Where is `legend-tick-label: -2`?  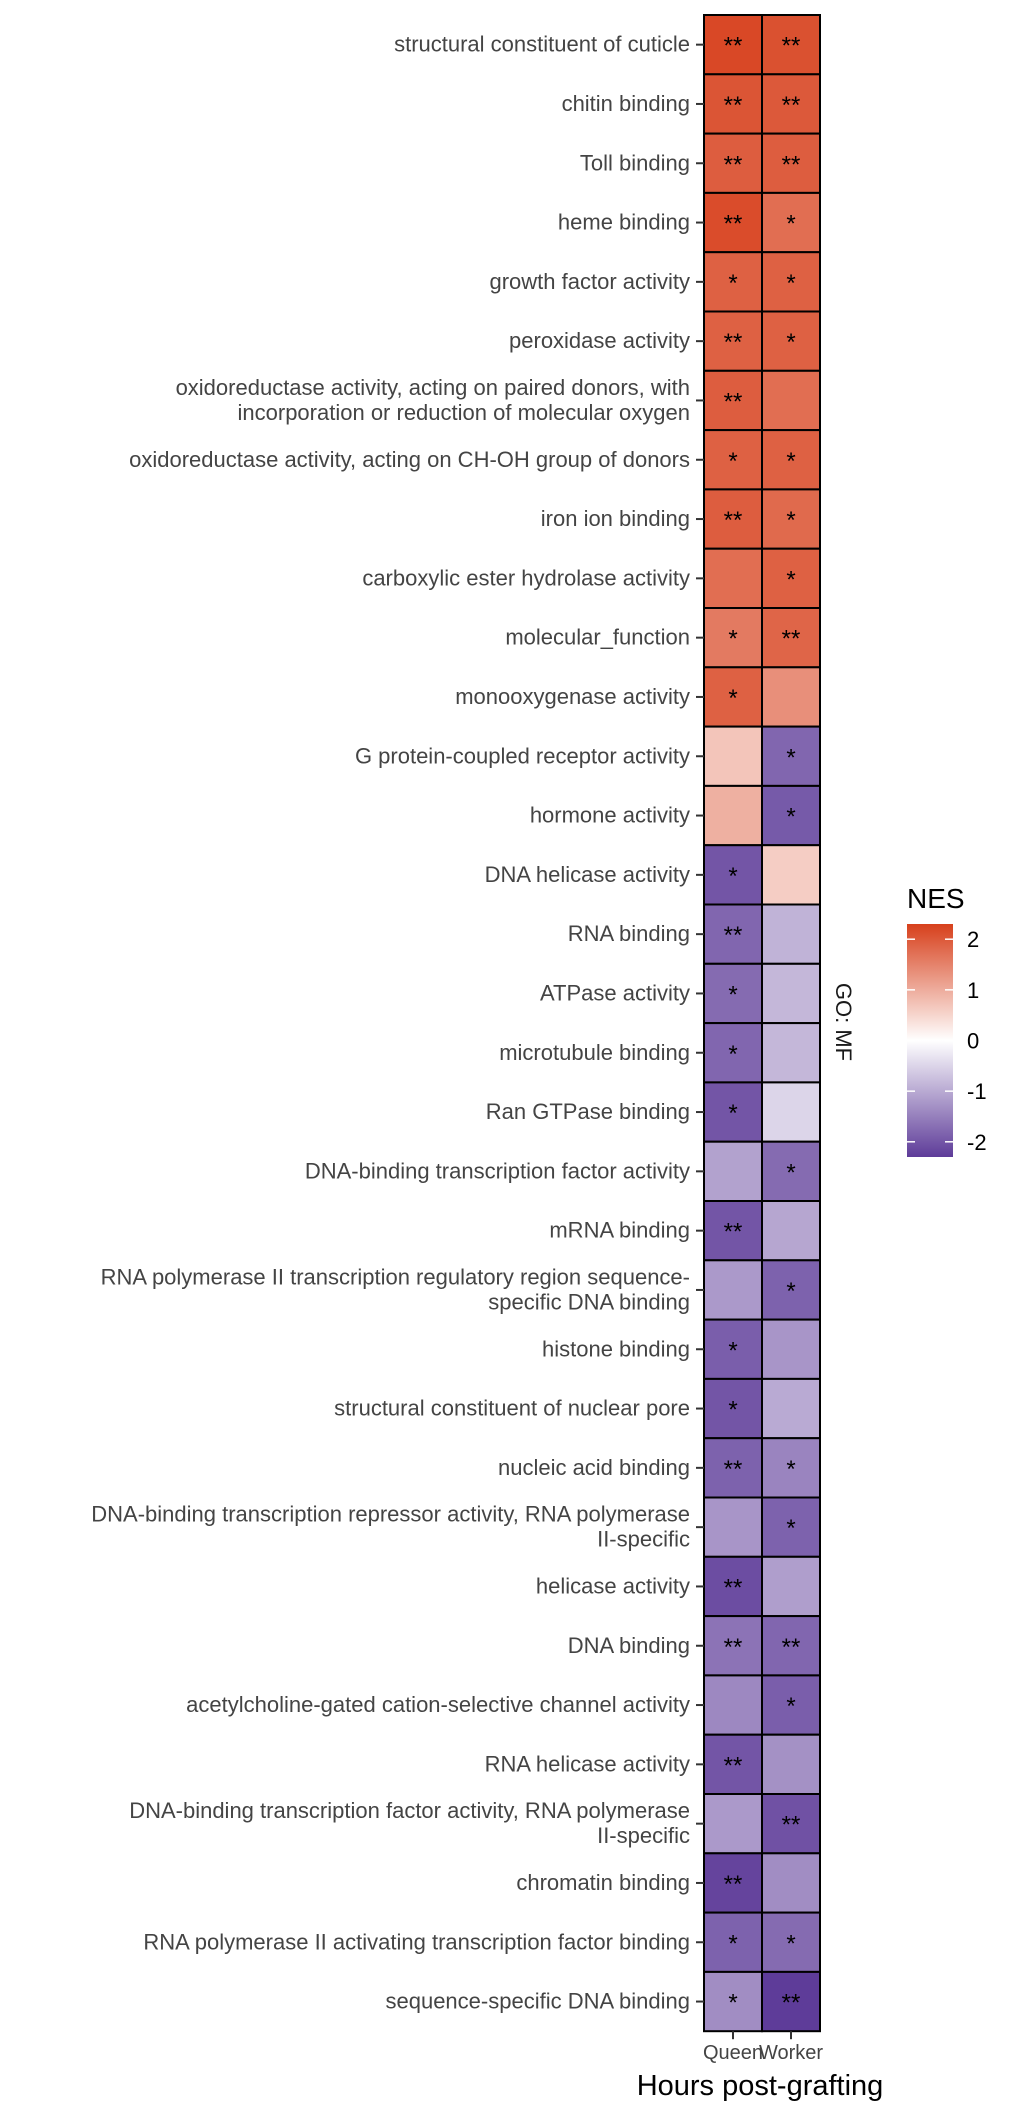 legend-tick-label: -2 is located at coordinates (977, 1142).